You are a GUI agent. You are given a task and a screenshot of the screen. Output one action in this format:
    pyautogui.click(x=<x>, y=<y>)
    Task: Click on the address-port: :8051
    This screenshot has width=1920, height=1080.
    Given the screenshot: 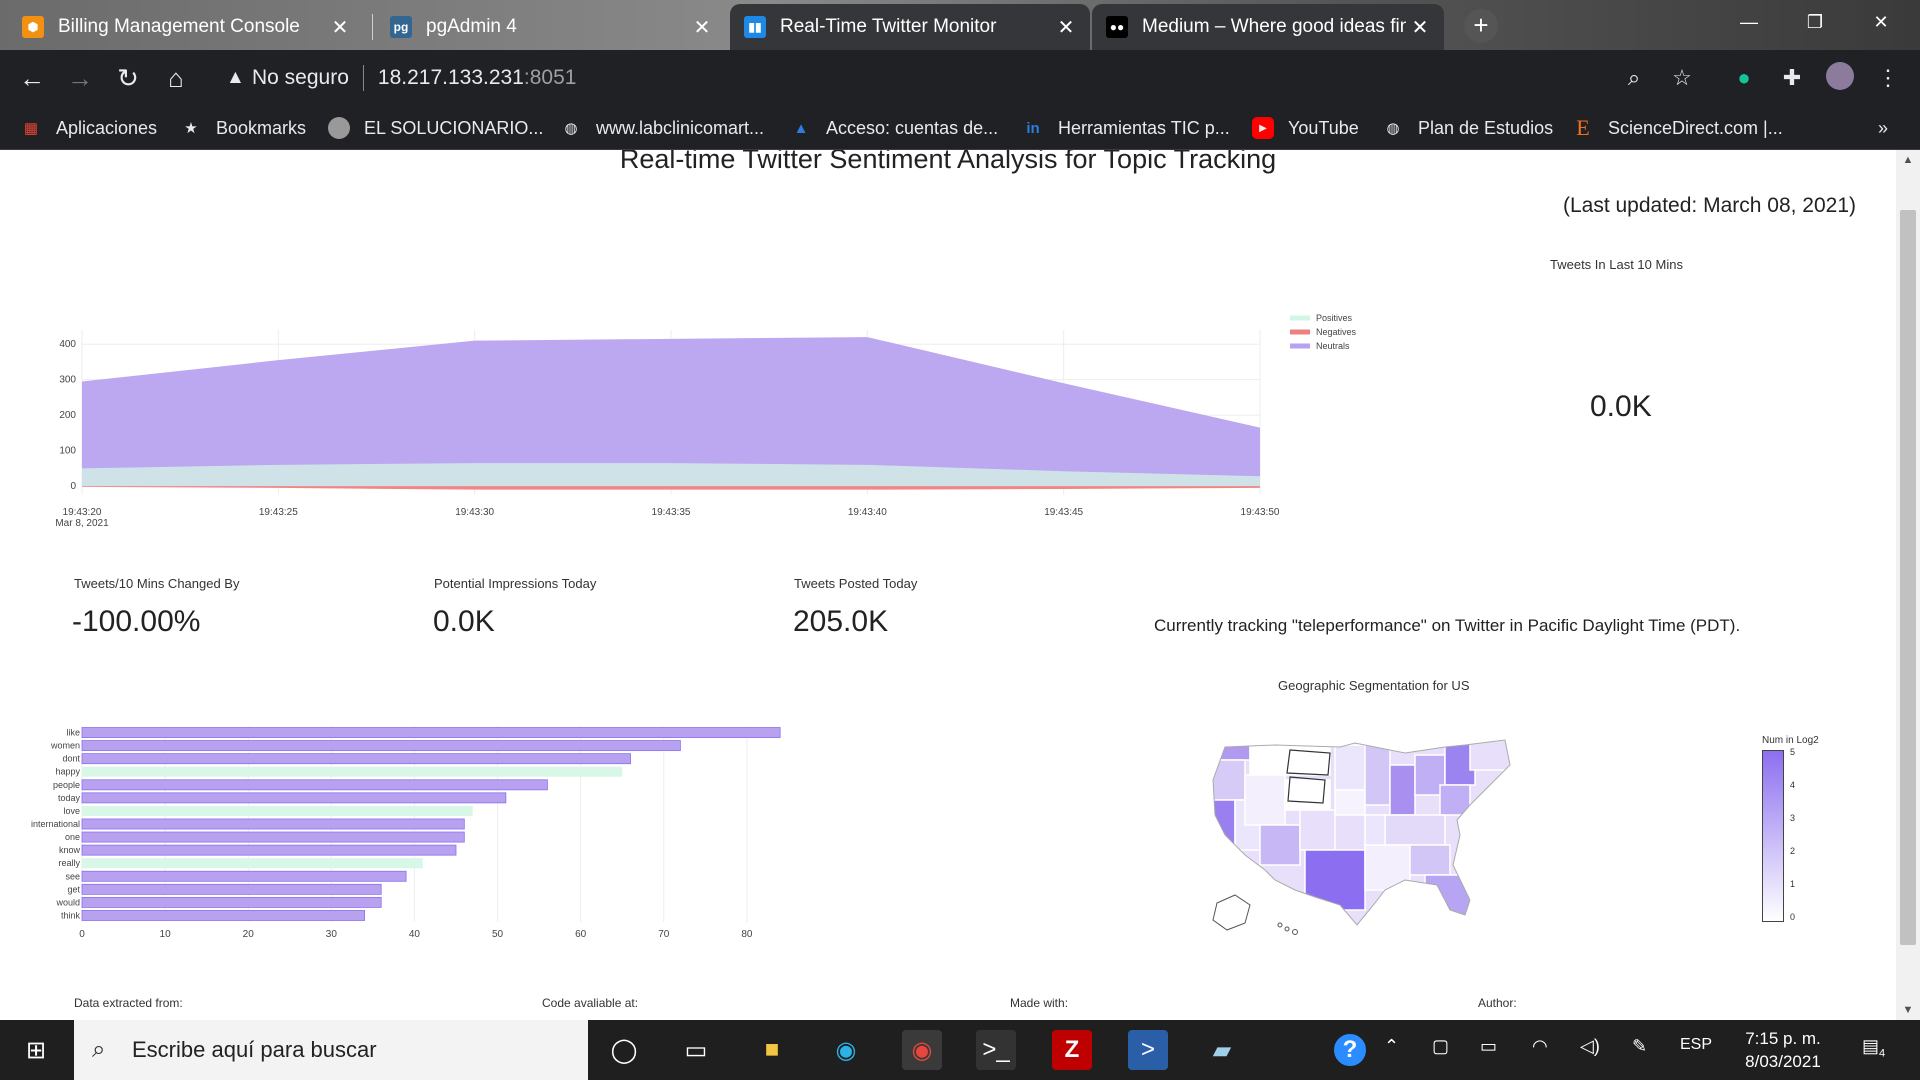 What is the action you would take?
    pyautogui.click(x=550, y=77)
    